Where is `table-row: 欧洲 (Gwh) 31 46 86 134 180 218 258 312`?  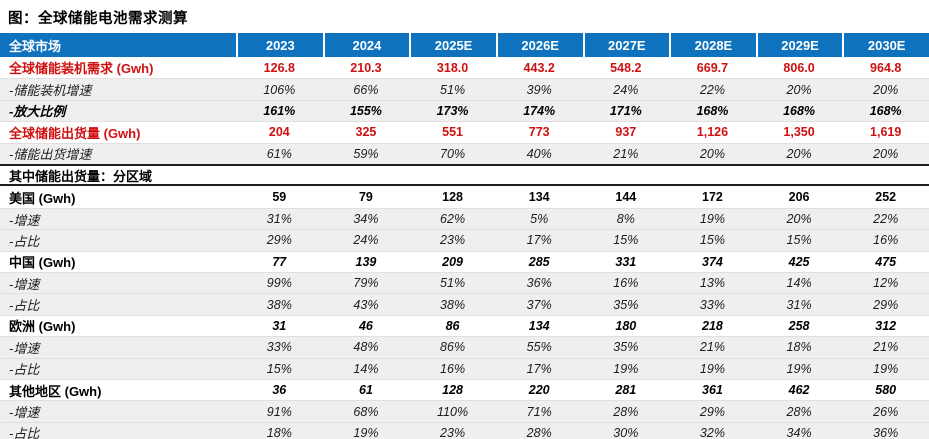
table-row: 欧洲 (Gwh) 31 46 86 134 180 218 258 312 is located at coordinates (464, 325).